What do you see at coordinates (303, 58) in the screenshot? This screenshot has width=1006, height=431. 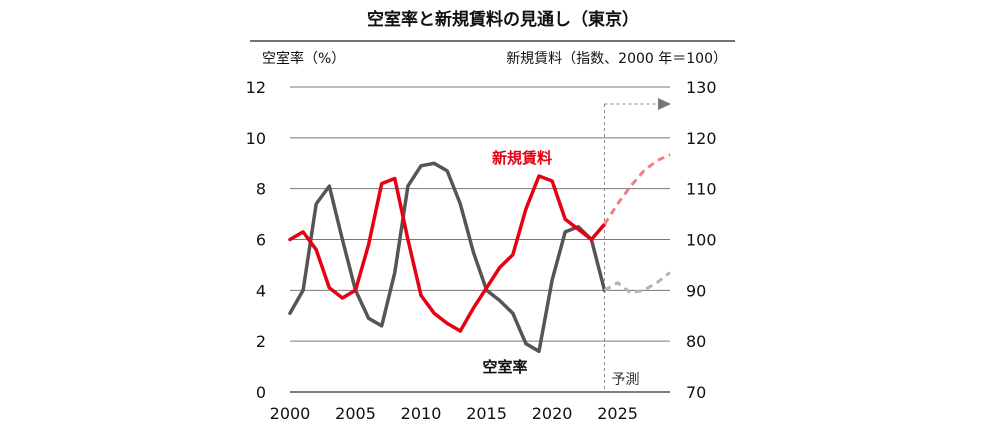 I see `left-axis-label: 空室率（%）` at bounding box center [303, 58].